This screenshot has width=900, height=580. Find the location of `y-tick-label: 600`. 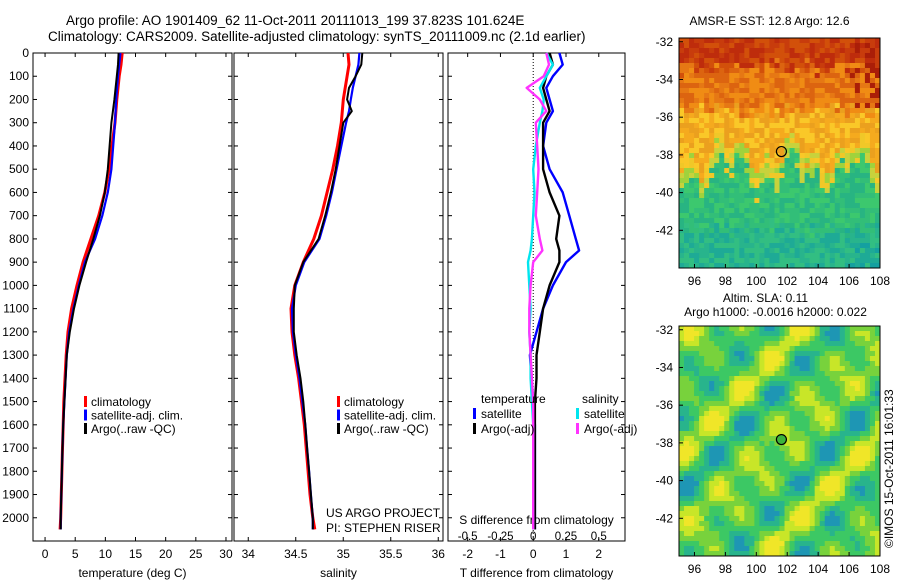

y-tick-label: 600 is located at coordinates (19, 192).